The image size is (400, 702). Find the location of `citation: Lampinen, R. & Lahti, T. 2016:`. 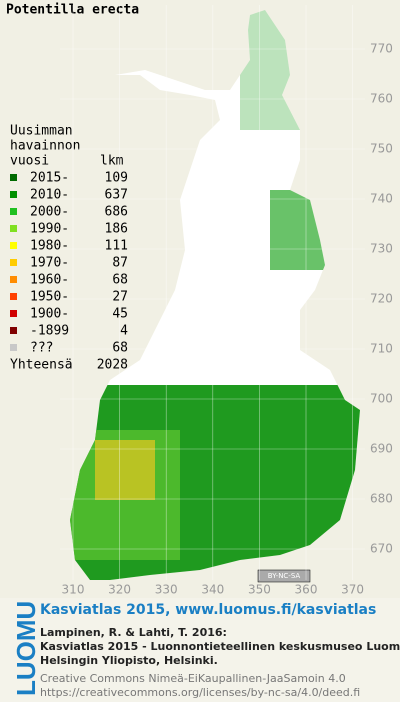

citation: Lampinen, R. & Lahti, T. 2016: is located at coordinates (133, 632).